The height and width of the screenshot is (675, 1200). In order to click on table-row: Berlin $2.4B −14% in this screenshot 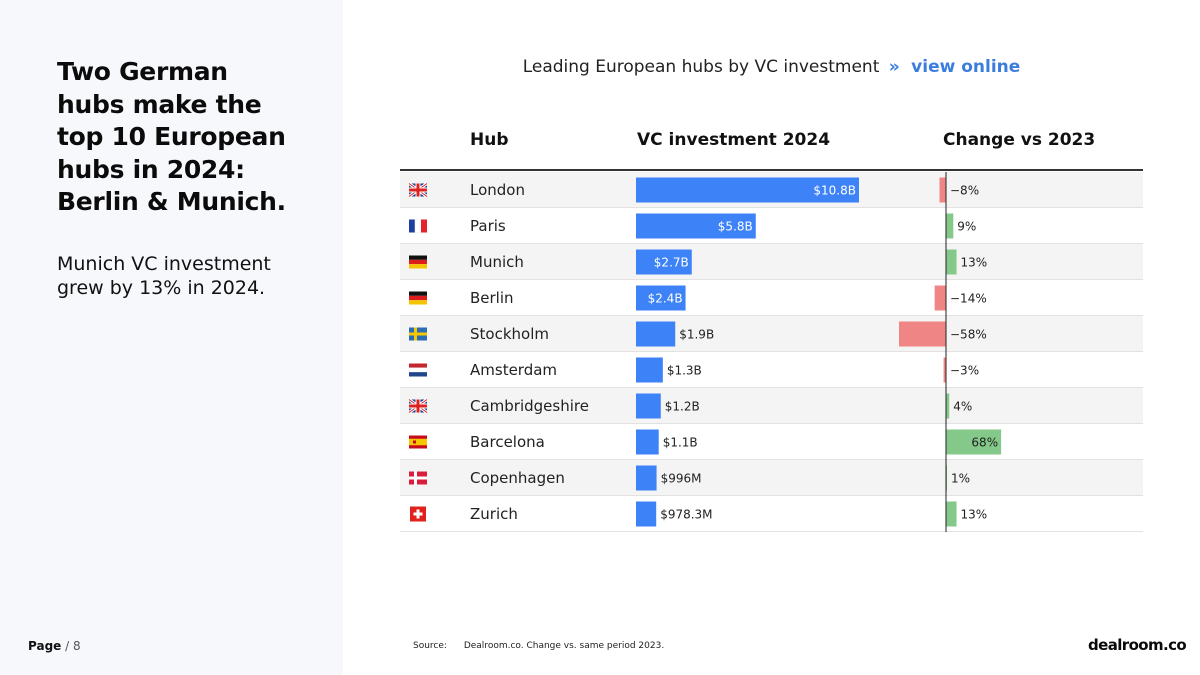, I will do `click(771, 298)`.